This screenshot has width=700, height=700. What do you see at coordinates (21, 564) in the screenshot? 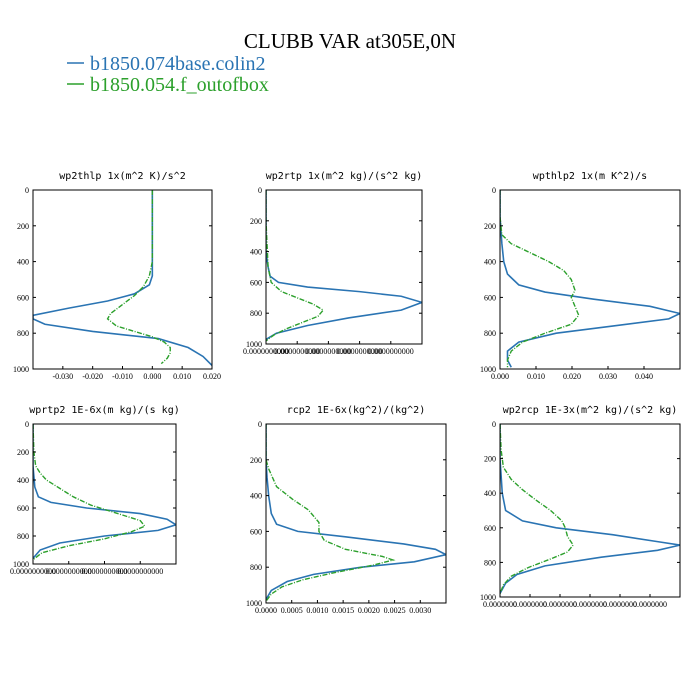
I see `panel-3-ytick-5: 1000` at bounding box center [21, 564].